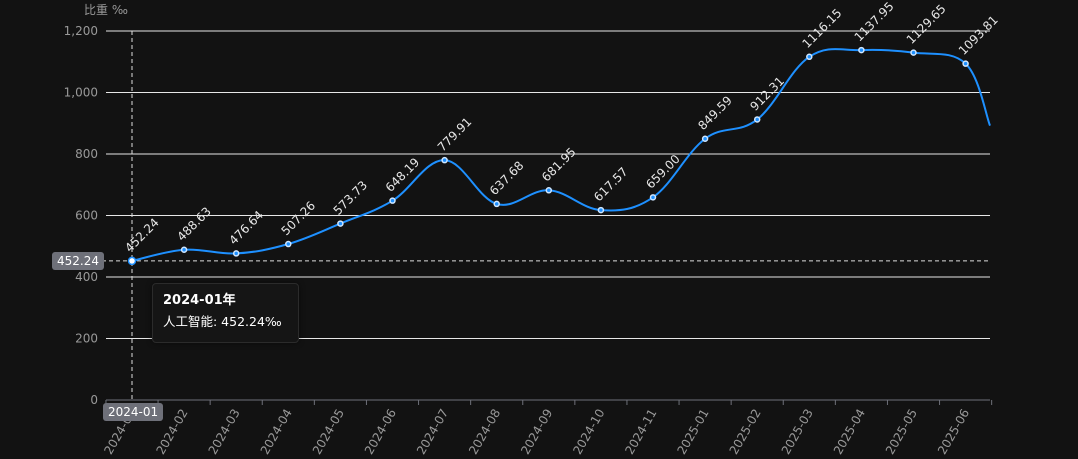 The width and height of the screenshot is (1078, 459). I want to click on y-tick-label: 800, so click(86, 154).